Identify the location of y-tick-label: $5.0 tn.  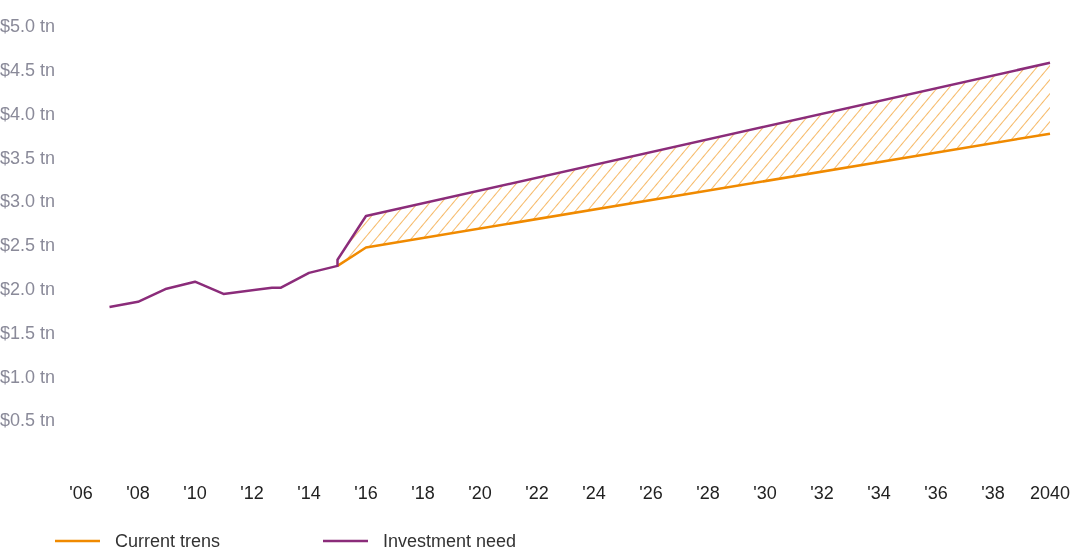
(28, 26).